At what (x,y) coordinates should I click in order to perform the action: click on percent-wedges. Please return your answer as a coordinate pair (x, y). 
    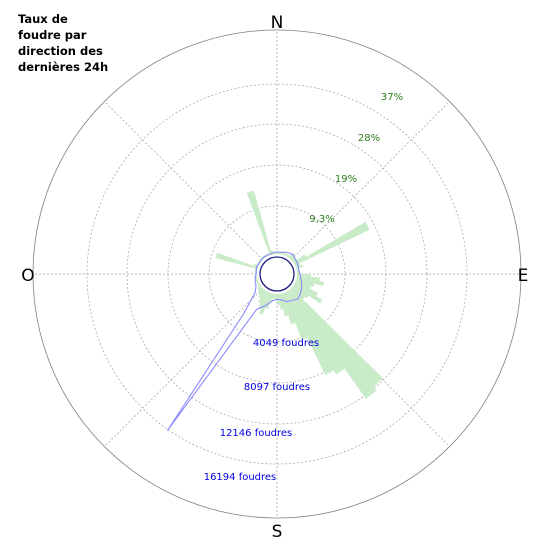
    Looking at the image, I should click on (299, 294).